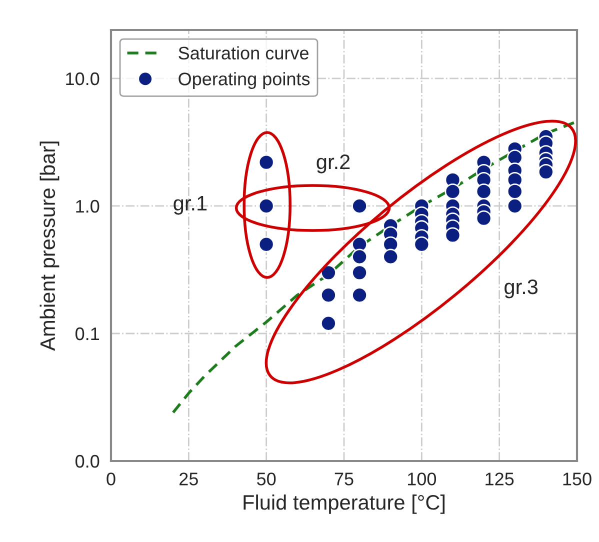 This screenshot has height=542, width=599. I want to click on y-tick-label: 0.1, so click(87, 333).